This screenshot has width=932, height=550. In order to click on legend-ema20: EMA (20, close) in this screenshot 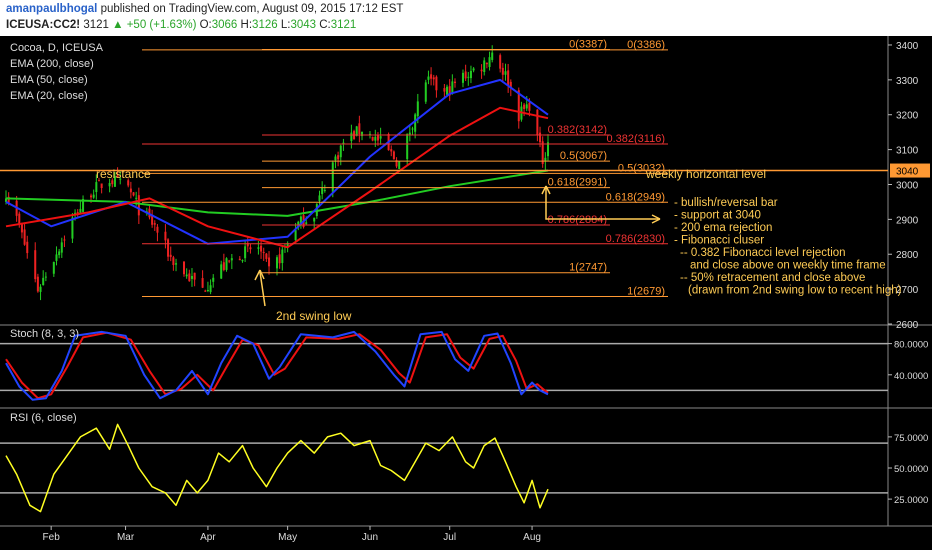, I will do `click(49, 96)`.